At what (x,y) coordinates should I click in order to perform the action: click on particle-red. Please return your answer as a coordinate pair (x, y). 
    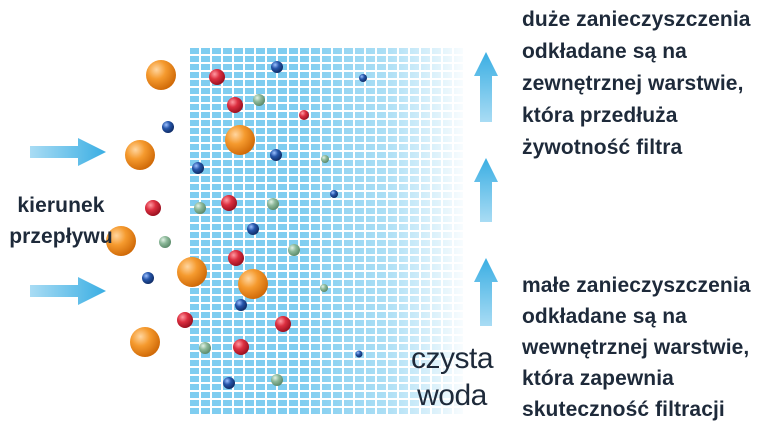
    Looking at the image, I should click on (235, 105).